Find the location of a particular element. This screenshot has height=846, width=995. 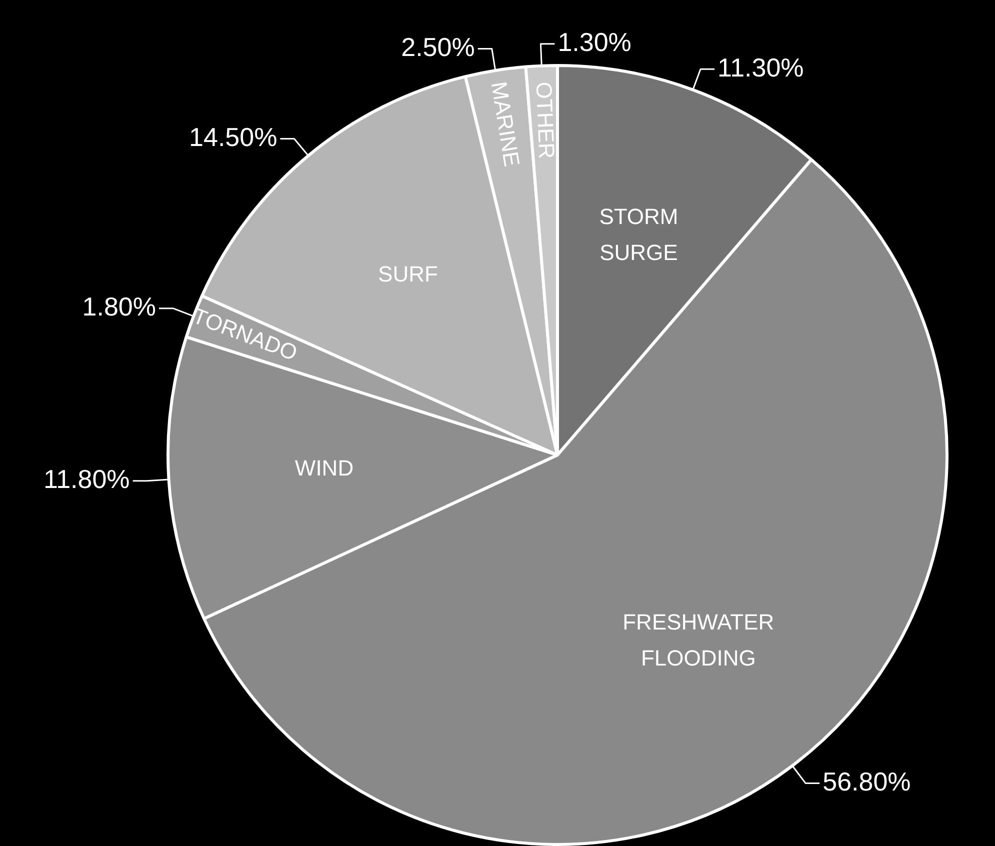

data-label: 56.80% is located at coordinates (866, 781).